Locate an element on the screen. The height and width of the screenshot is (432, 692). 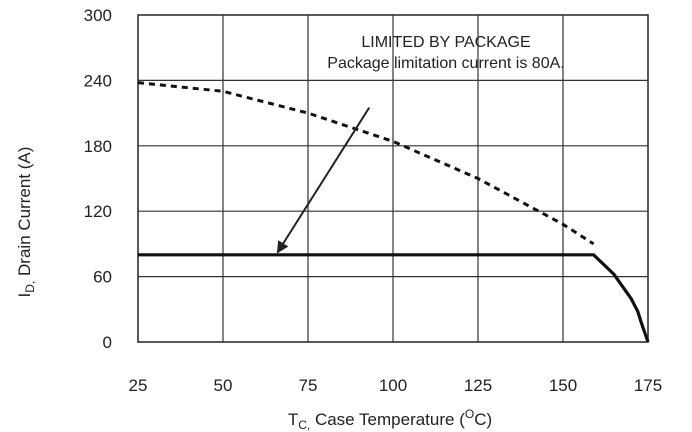
x-tick-label-75: 75 is located at coordinates (308, 385).